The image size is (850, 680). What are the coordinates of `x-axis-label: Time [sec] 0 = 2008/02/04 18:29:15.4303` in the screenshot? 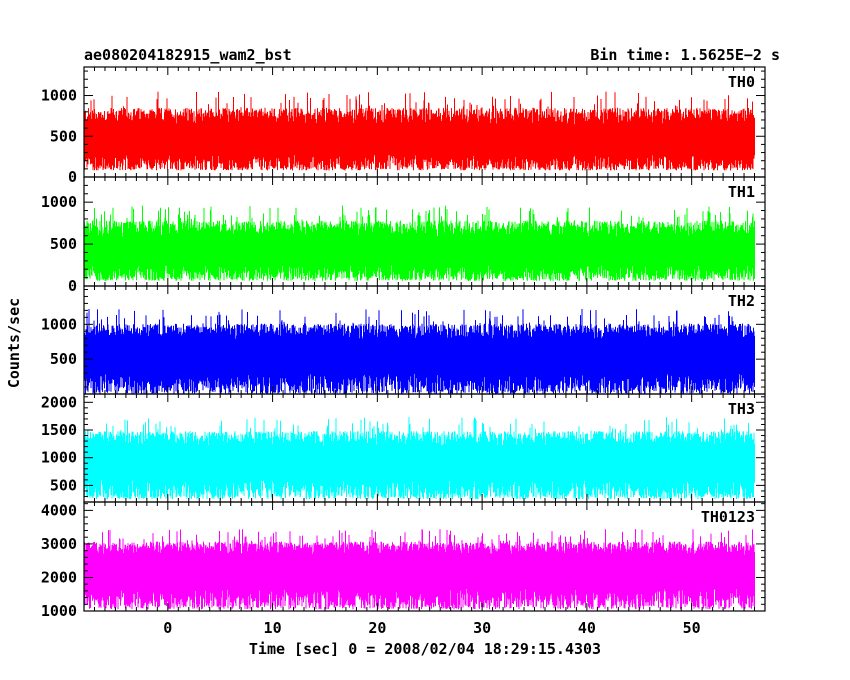 It's located at (425, 649).